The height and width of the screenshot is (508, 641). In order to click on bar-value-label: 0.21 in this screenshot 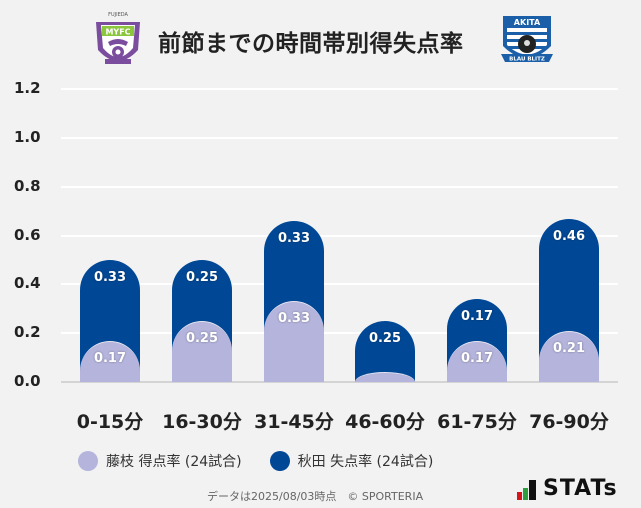, I will do `click(569, 348)`.